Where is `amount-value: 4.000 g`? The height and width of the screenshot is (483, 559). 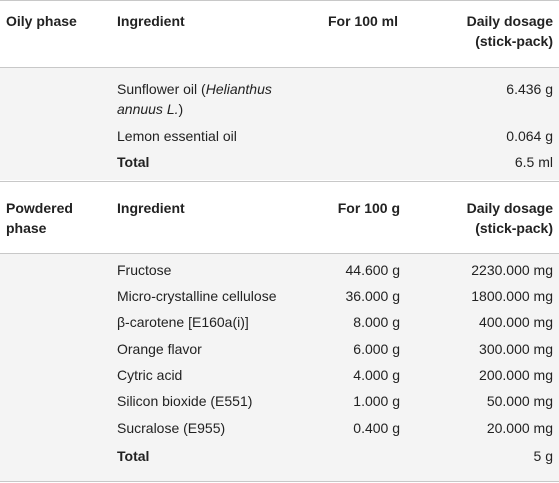 amount-value: 4.000 g is located at coordinates (376, 375).